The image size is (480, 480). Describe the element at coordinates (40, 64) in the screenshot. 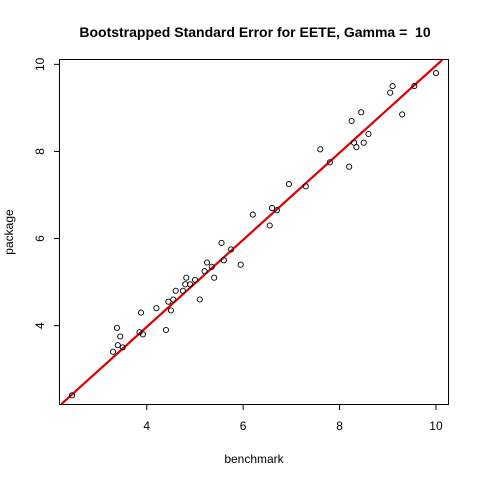

I see `y-tick-label: 10` at that location.